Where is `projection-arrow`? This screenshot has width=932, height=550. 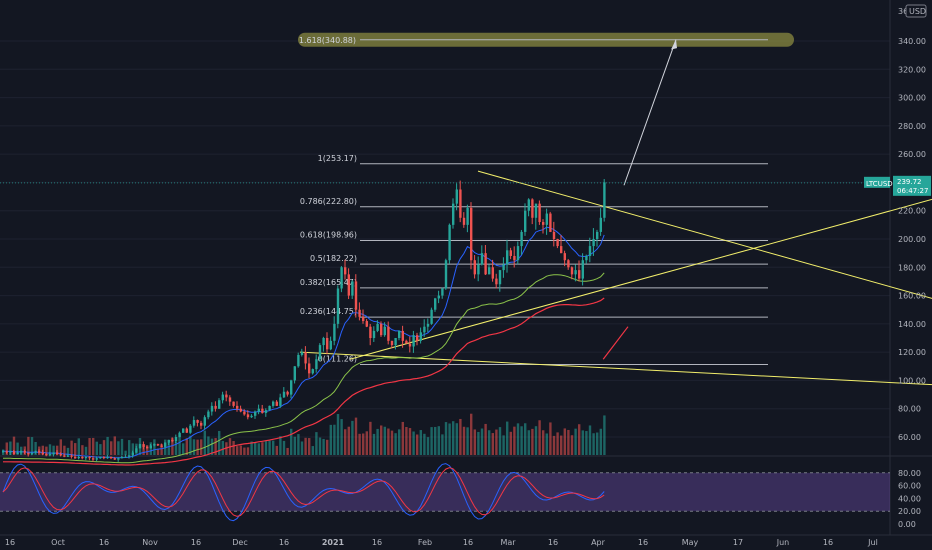
projection-arrow is located at coordinates (650, 112).